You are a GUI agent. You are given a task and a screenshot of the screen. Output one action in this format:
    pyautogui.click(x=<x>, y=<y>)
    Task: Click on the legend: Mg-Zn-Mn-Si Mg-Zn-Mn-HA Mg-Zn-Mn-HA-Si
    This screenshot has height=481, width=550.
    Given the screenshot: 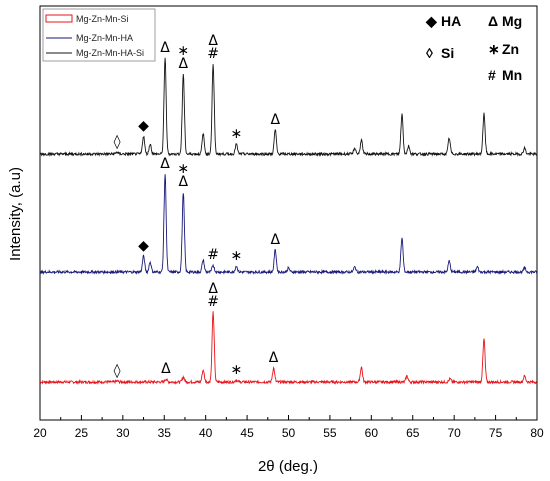 What is the action you would take?
    pyautogui.click(x=99, y=35)
    